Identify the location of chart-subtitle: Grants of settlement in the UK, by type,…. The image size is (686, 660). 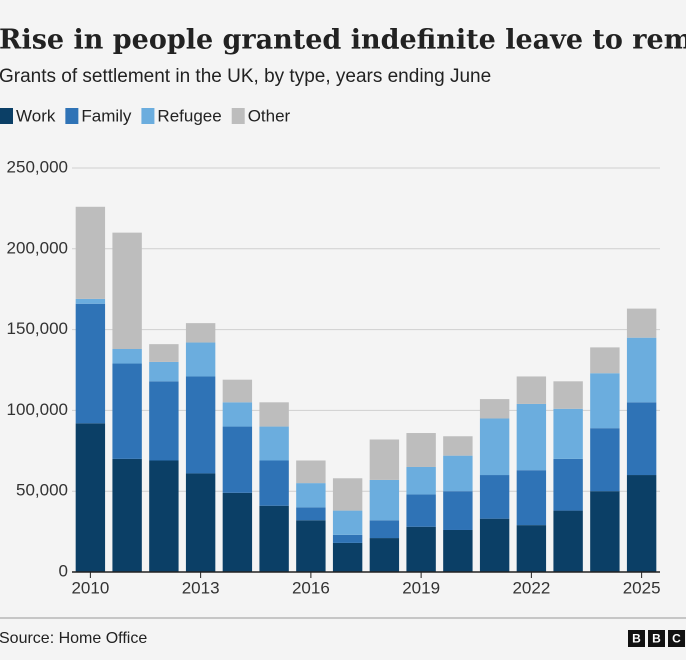
(245, 76).